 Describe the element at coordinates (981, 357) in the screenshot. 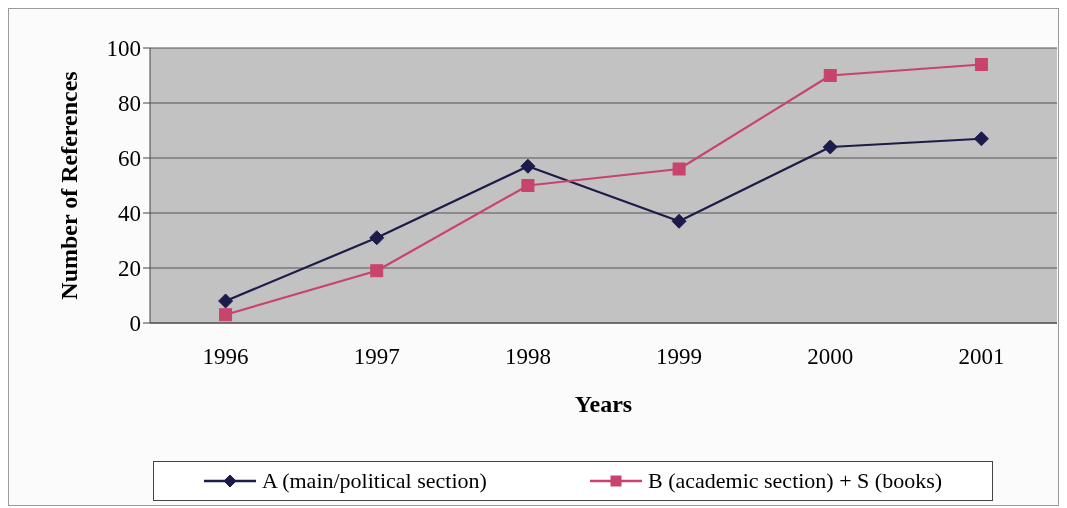

I see `x-tick-label: 2001` at that location.